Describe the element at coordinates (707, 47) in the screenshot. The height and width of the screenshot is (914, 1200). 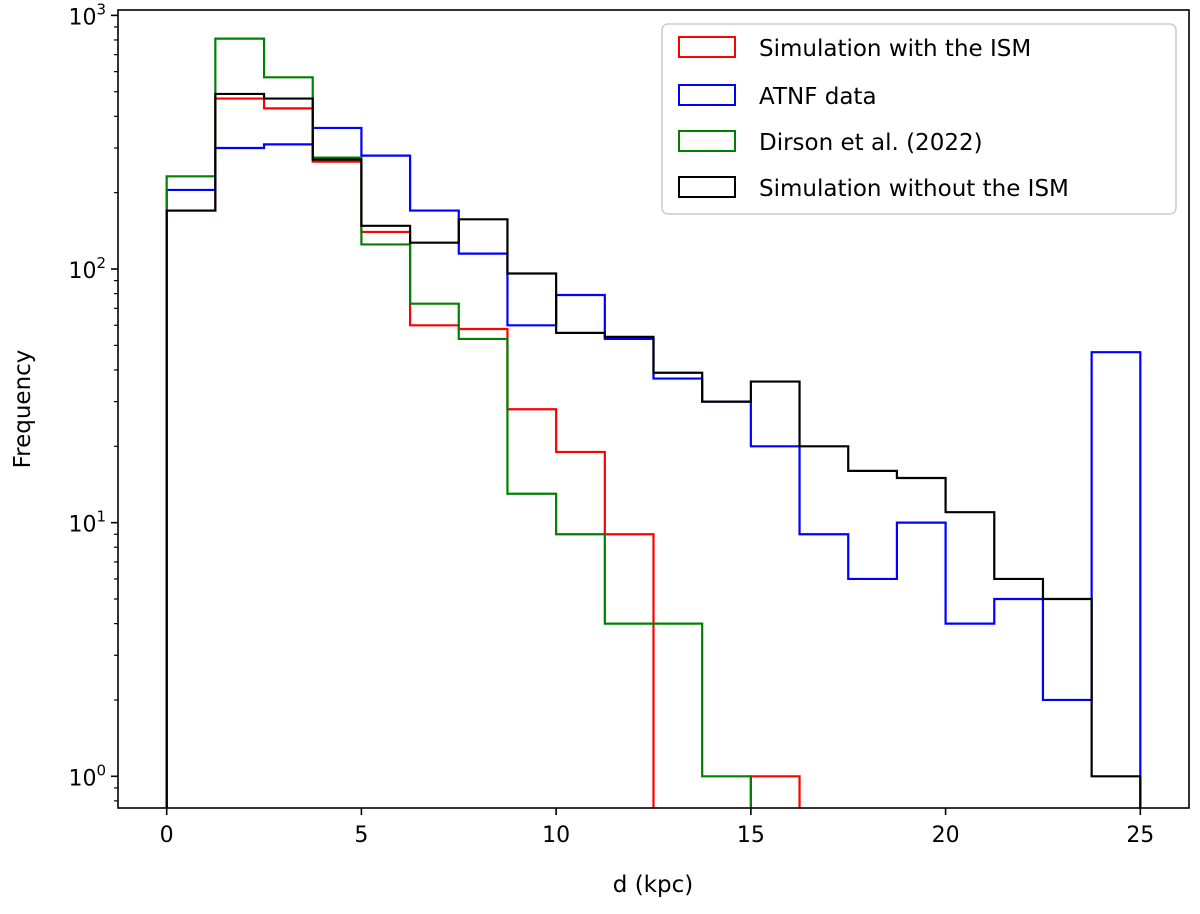
I see `legend-swatch-with-ism` at that location.